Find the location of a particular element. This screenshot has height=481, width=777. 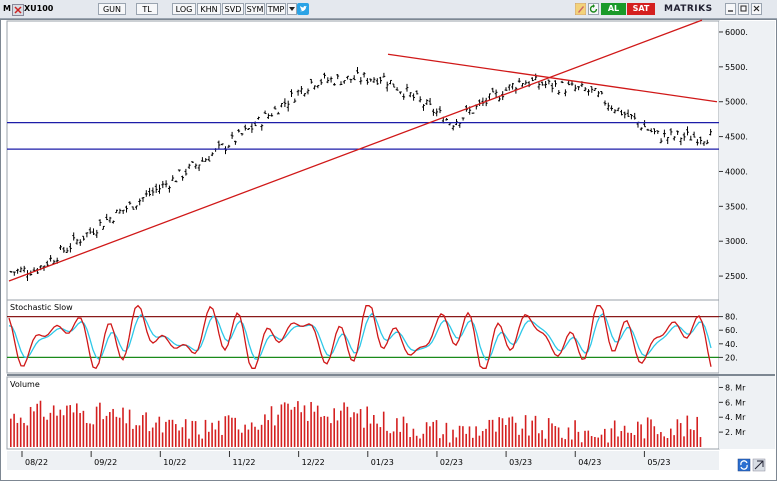

period-gun-button: GUN is located at coordinates (112, 9).